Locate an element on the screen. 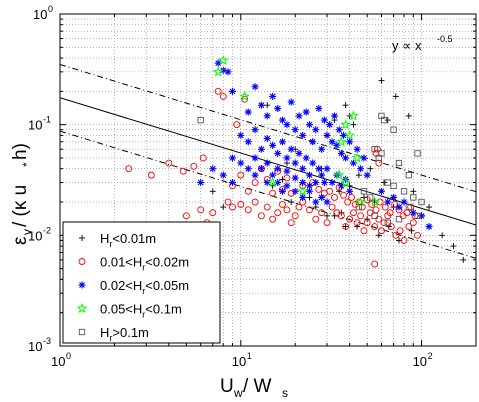  x-axis-title: U w / W s is located at coordinates (254, 388).